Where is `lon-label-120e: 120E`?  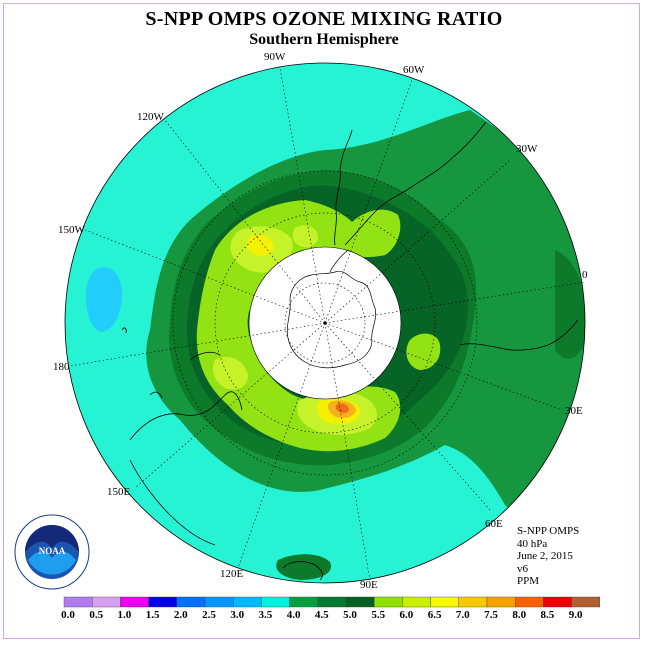 lon-label-120e: 120E is located at coordinates (232, 574).